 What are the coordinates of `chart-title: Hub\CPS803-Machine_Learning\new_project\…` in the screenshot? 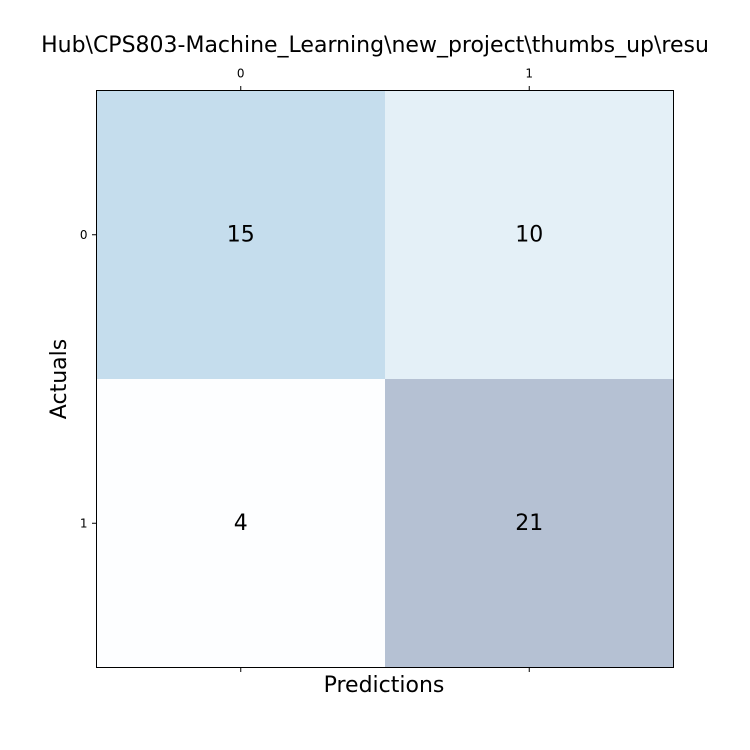 It's located at (375, 45).